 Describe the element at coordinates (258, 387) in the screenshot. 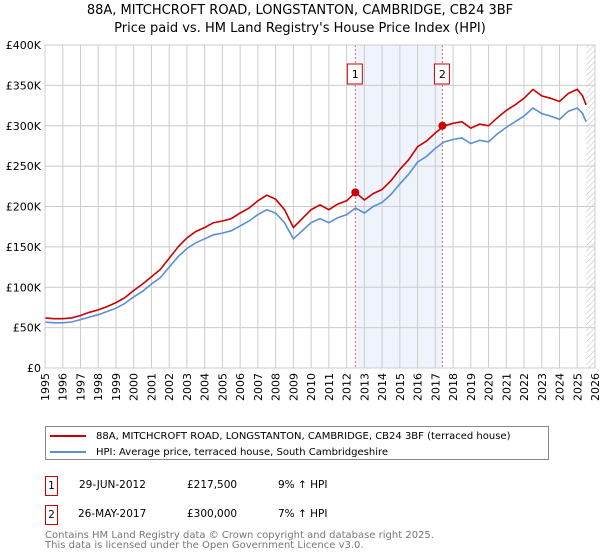

I see `x-tick-label: 2007` at that location.